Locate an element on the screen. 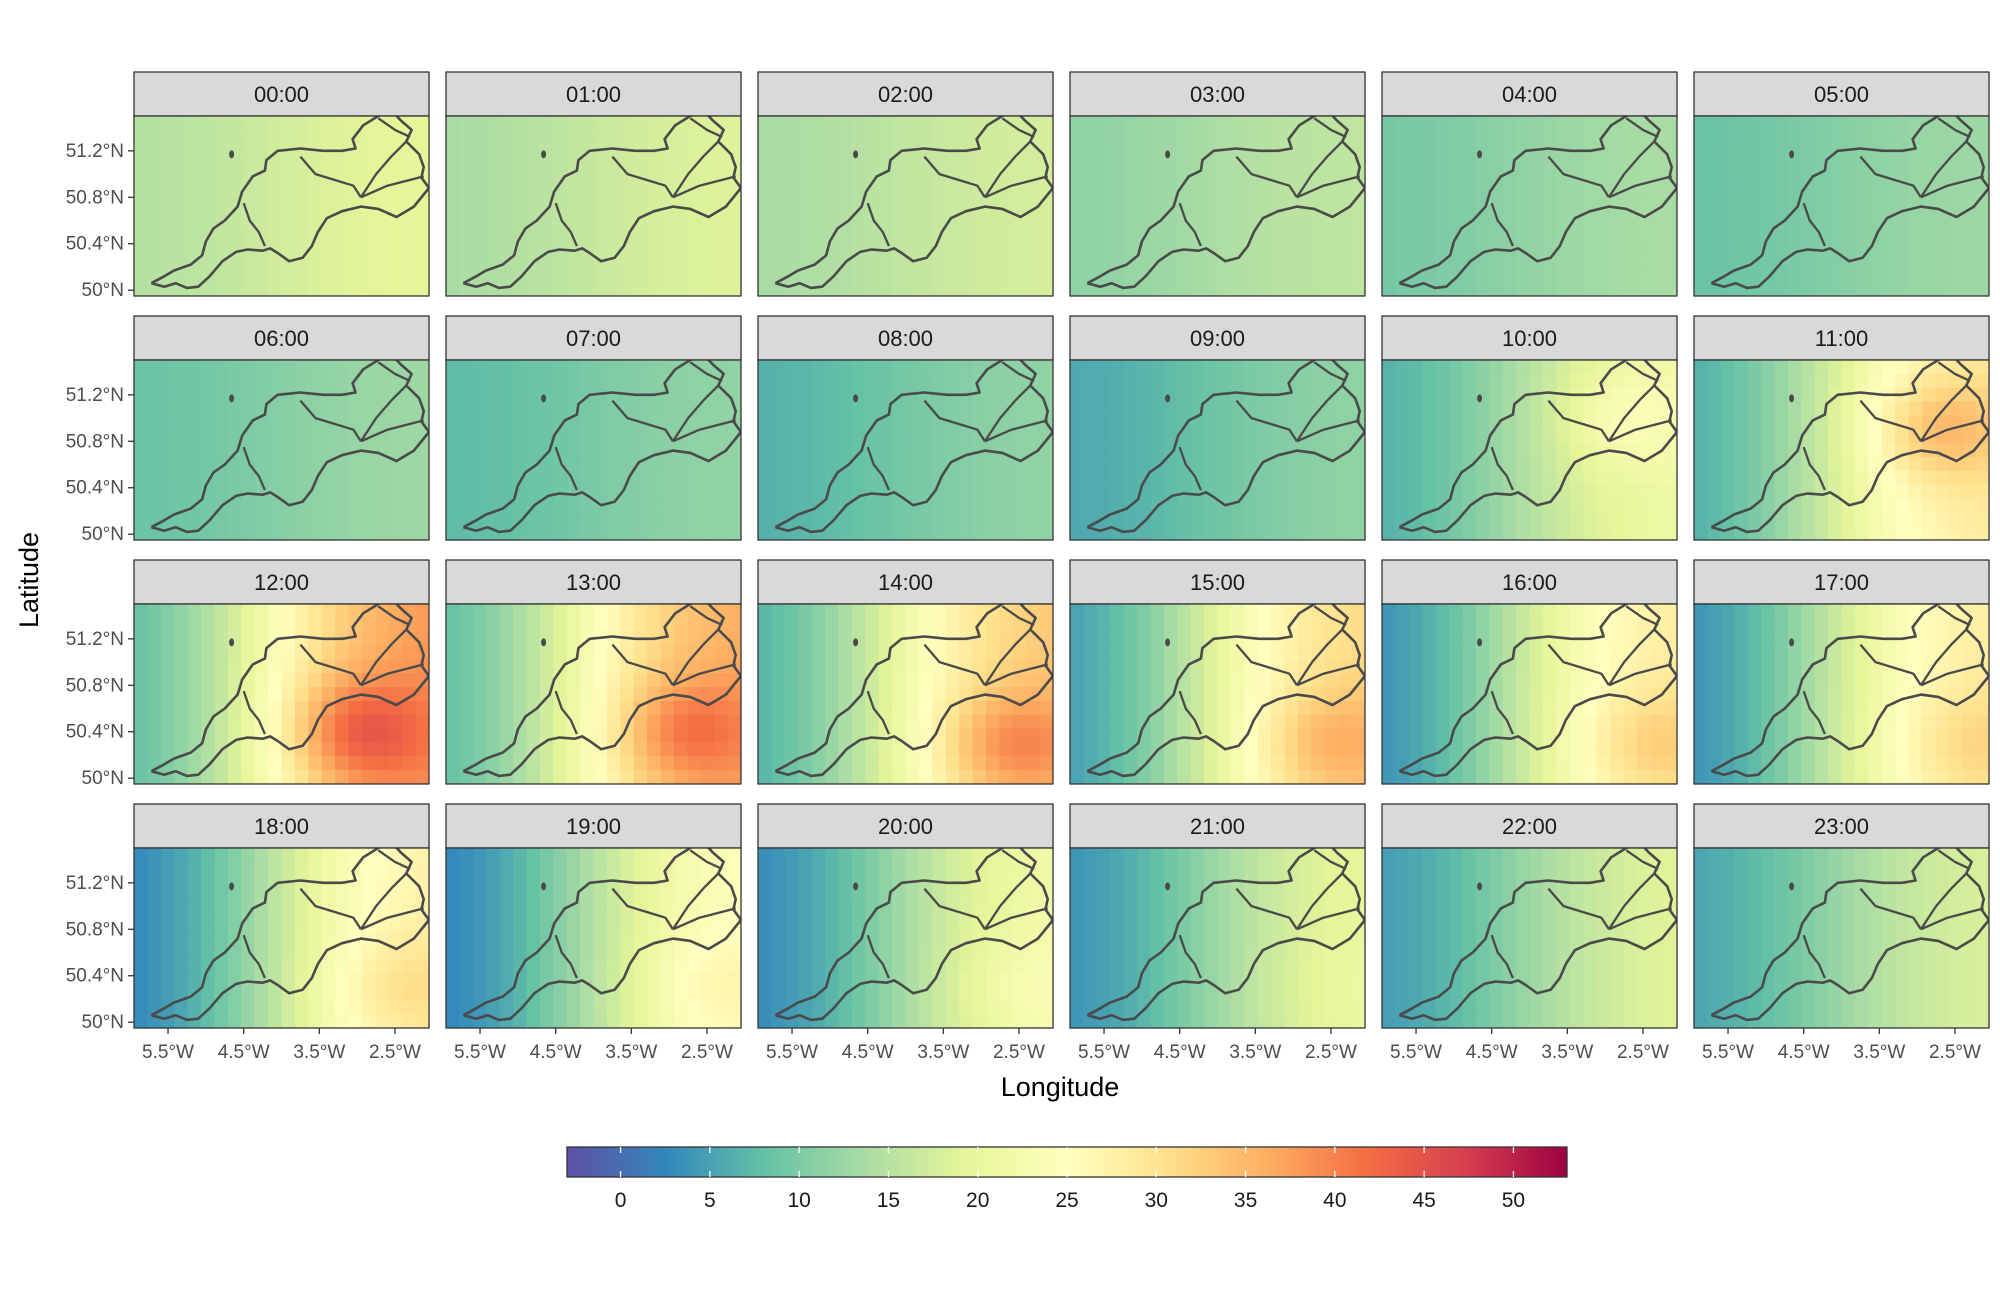  y-tick-label: 50.4°N is located at coordinates (95, 244).